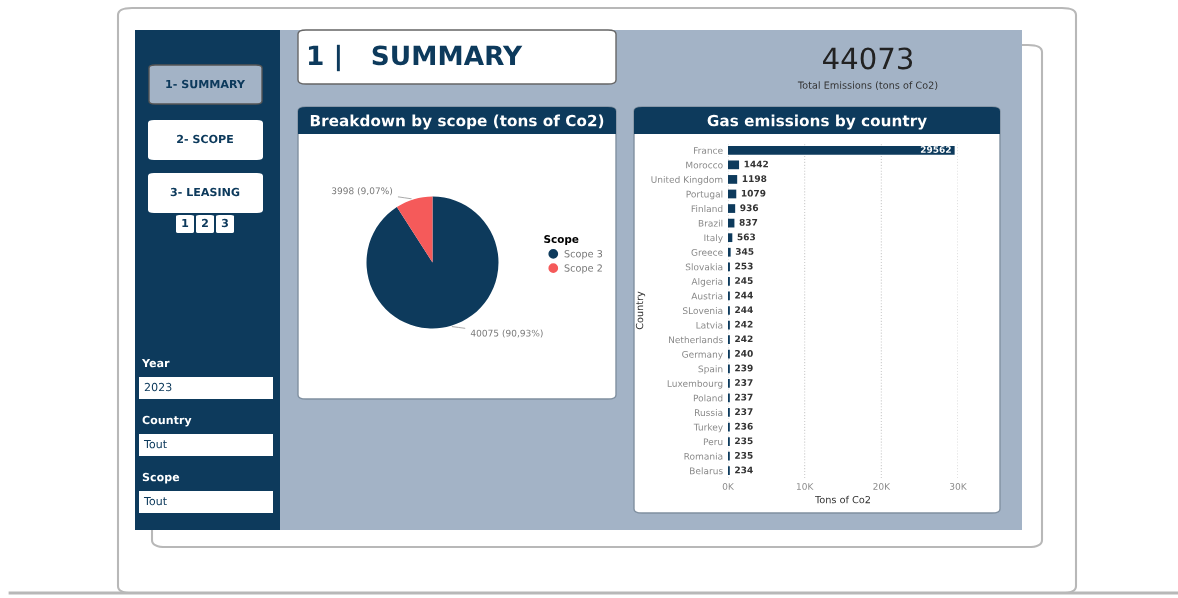 The image size is (1178, 598). What do you see at coordinates (167, 421) in the screenshot?
I see `text: Country` at bounding box center [167, 421].